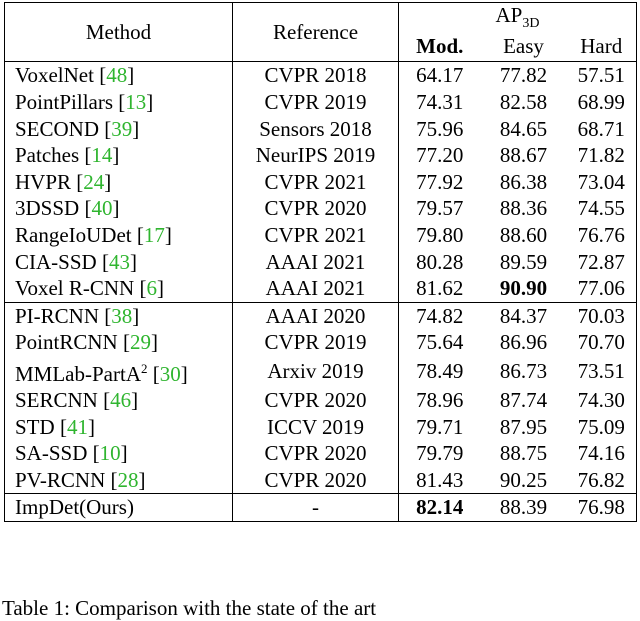  I want to click on reference-cell: AAAI 2021, so click(315, 288).